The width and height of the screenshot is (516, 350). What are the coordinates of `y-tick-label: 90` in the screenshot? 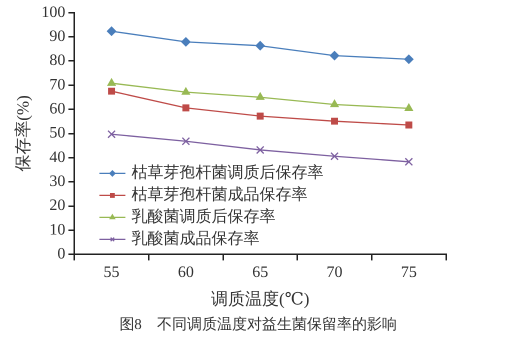 It's located at (57, 36).